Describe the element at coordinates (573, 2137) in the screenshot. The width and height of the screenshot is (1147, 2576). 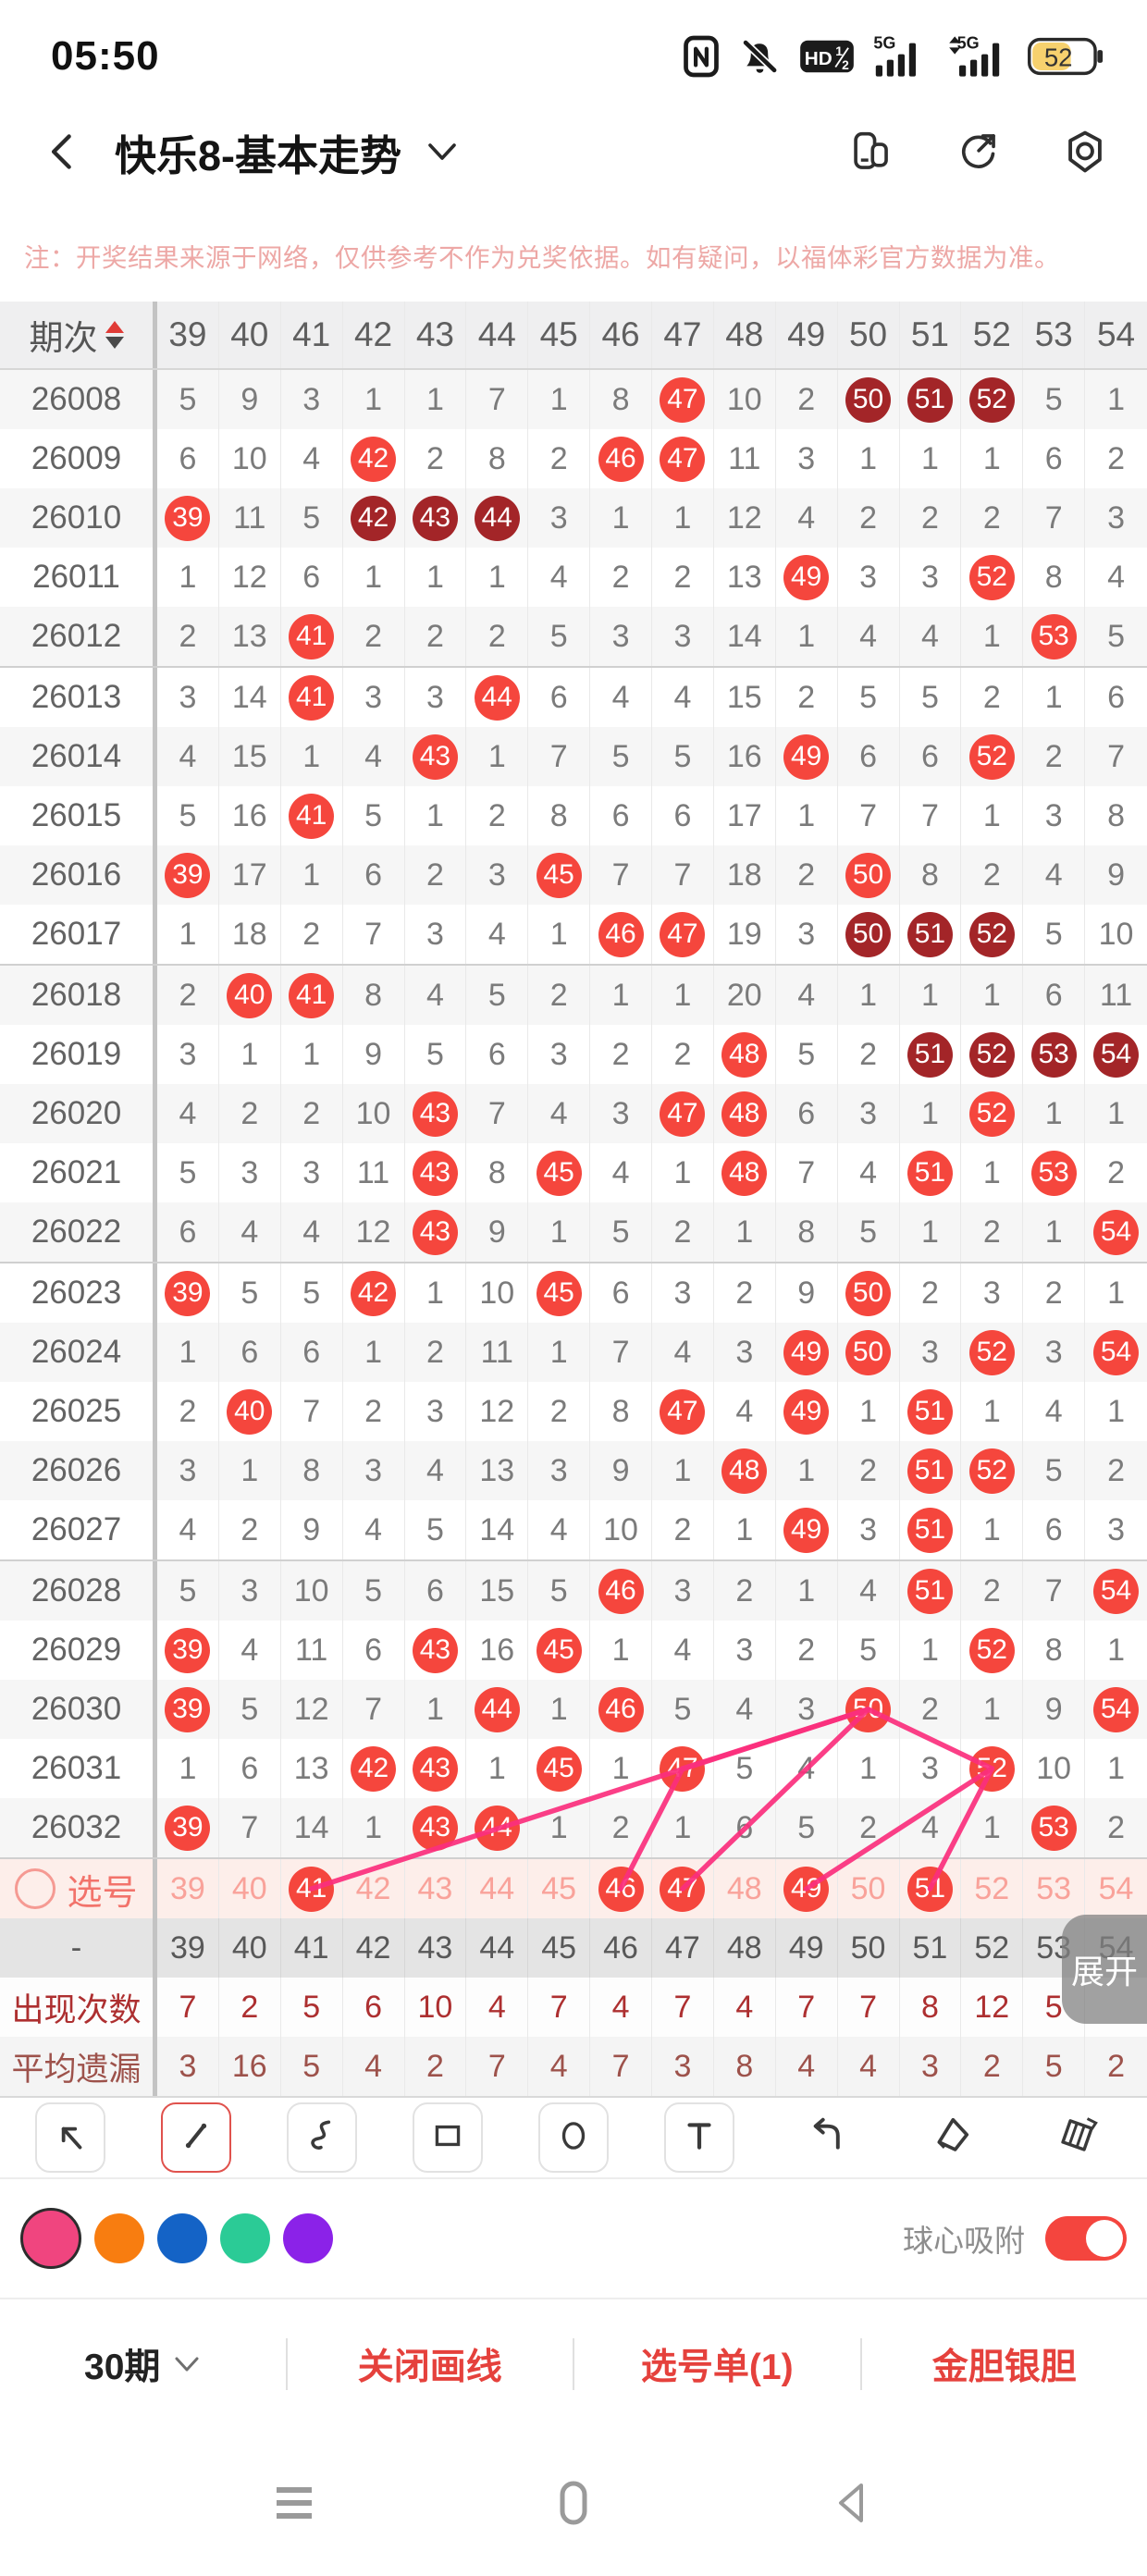
I see `ellipse-tool-button` at that location.